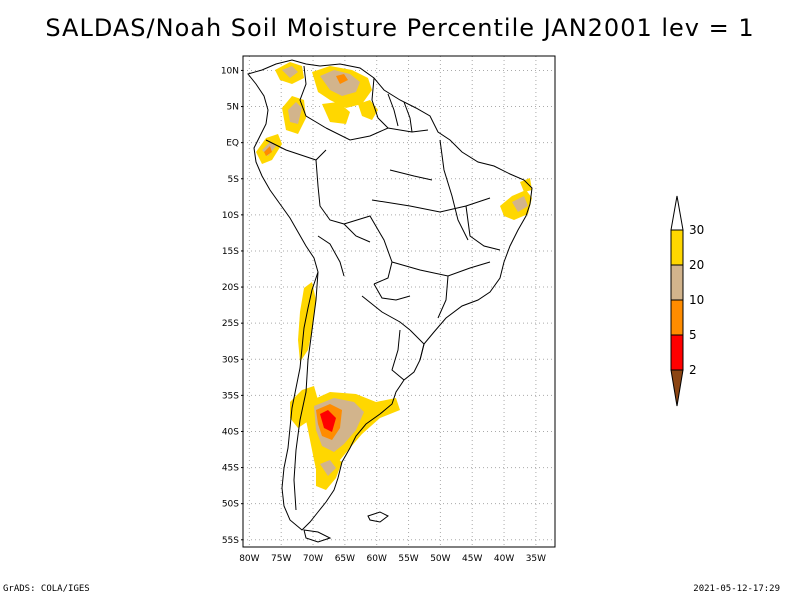  I want to click on lon-tick-label: 60W, so click(377, 559).